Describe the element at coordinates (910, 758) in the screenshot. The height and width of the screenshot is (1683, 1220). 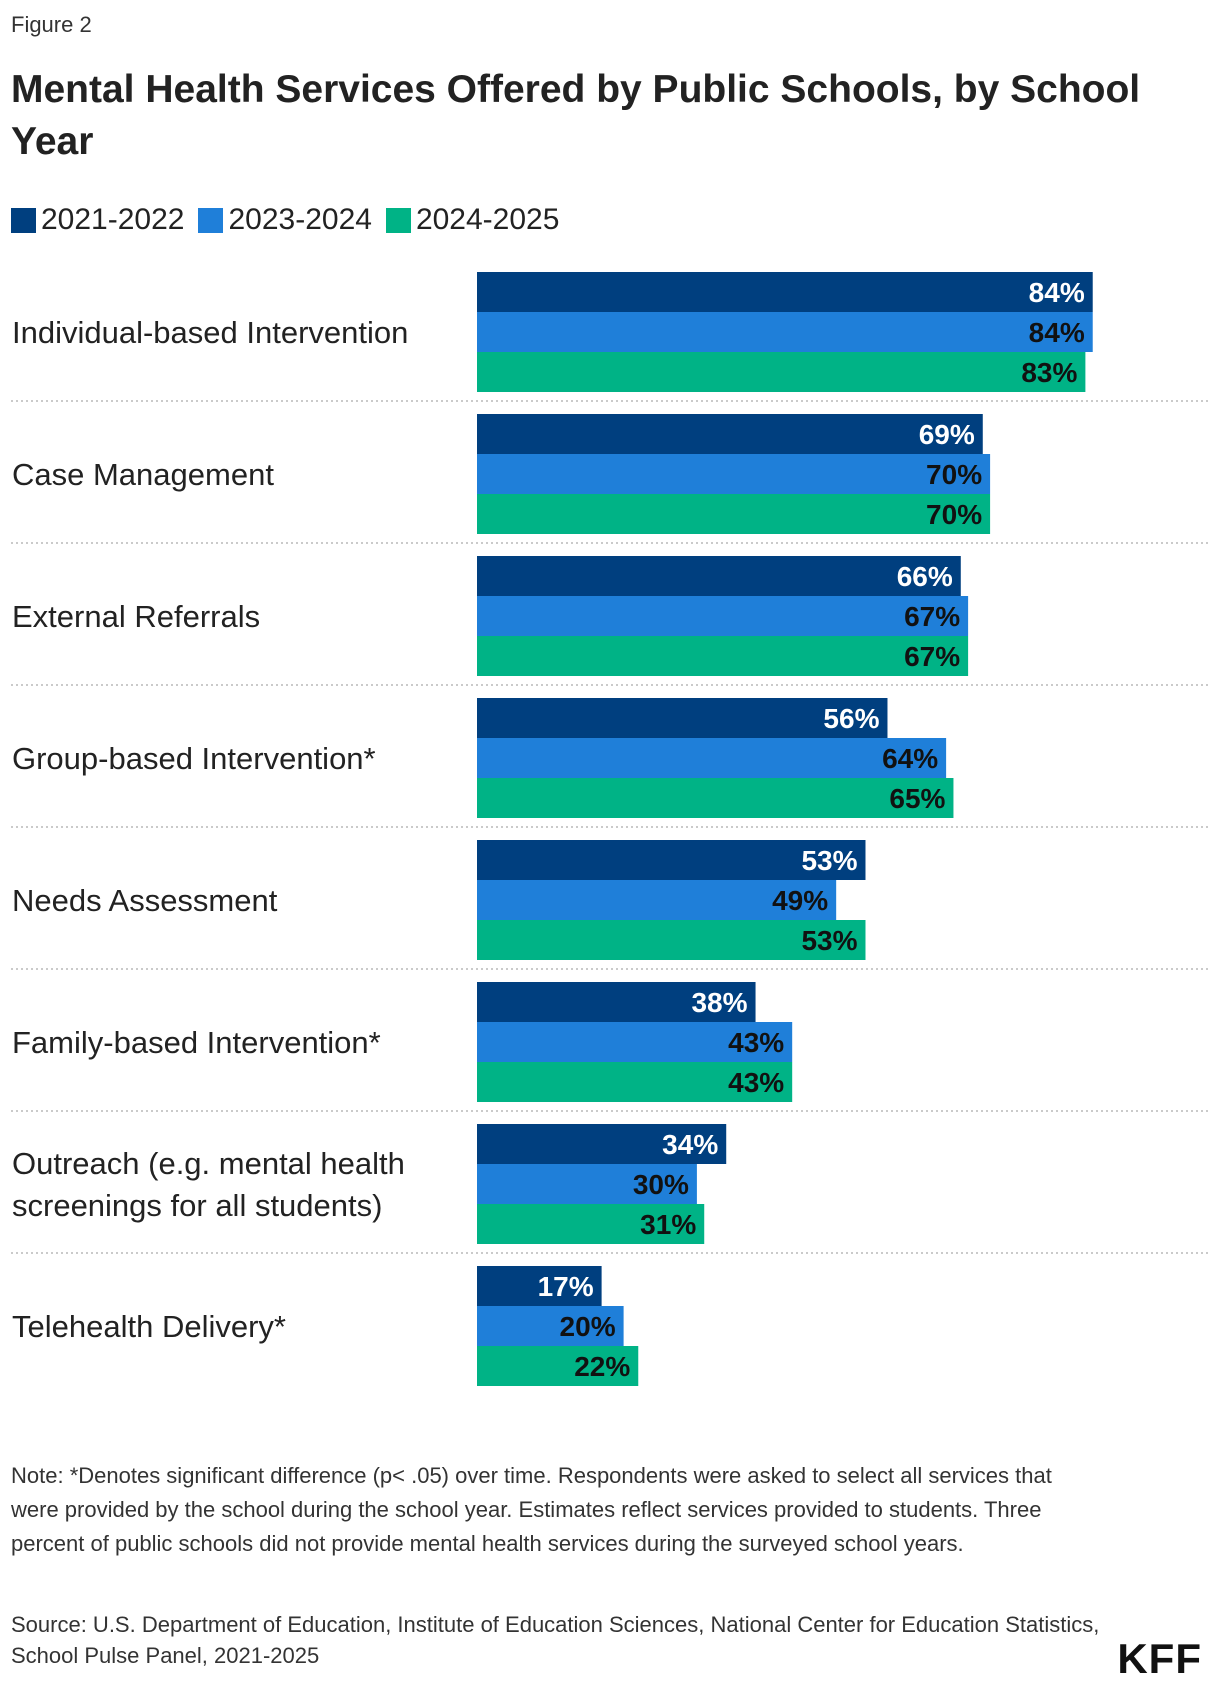
I see `data-label: 64%` at that location.